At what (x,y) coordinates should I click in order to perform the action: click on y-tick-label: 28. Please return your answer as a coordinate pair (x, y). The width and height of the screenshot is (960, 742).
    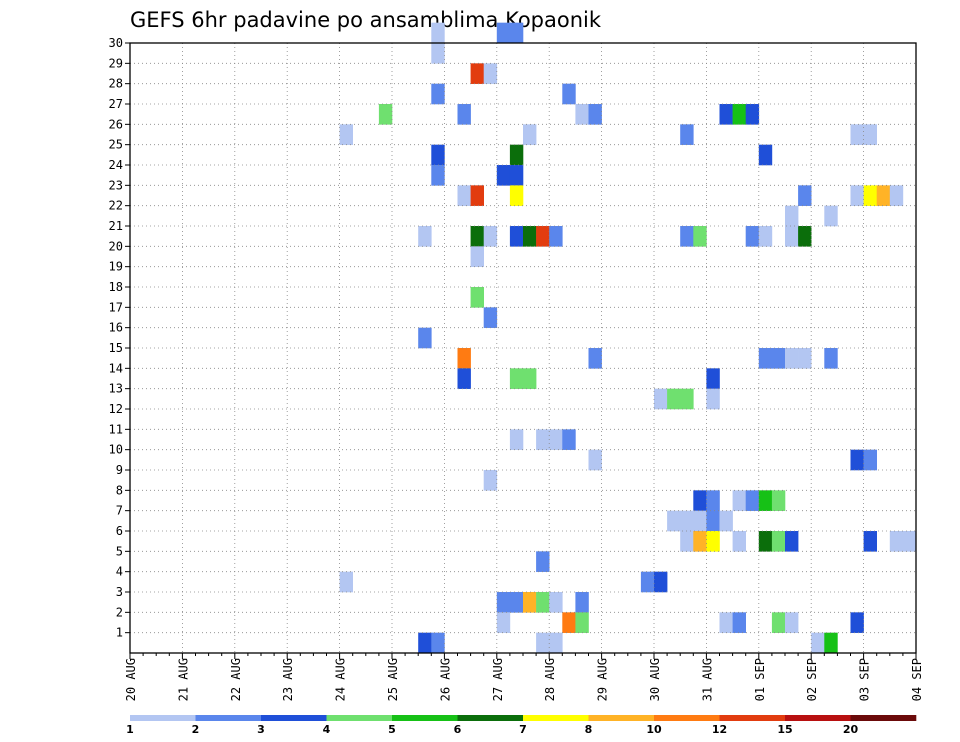
    Looking at the image, I should click on (116, 84).